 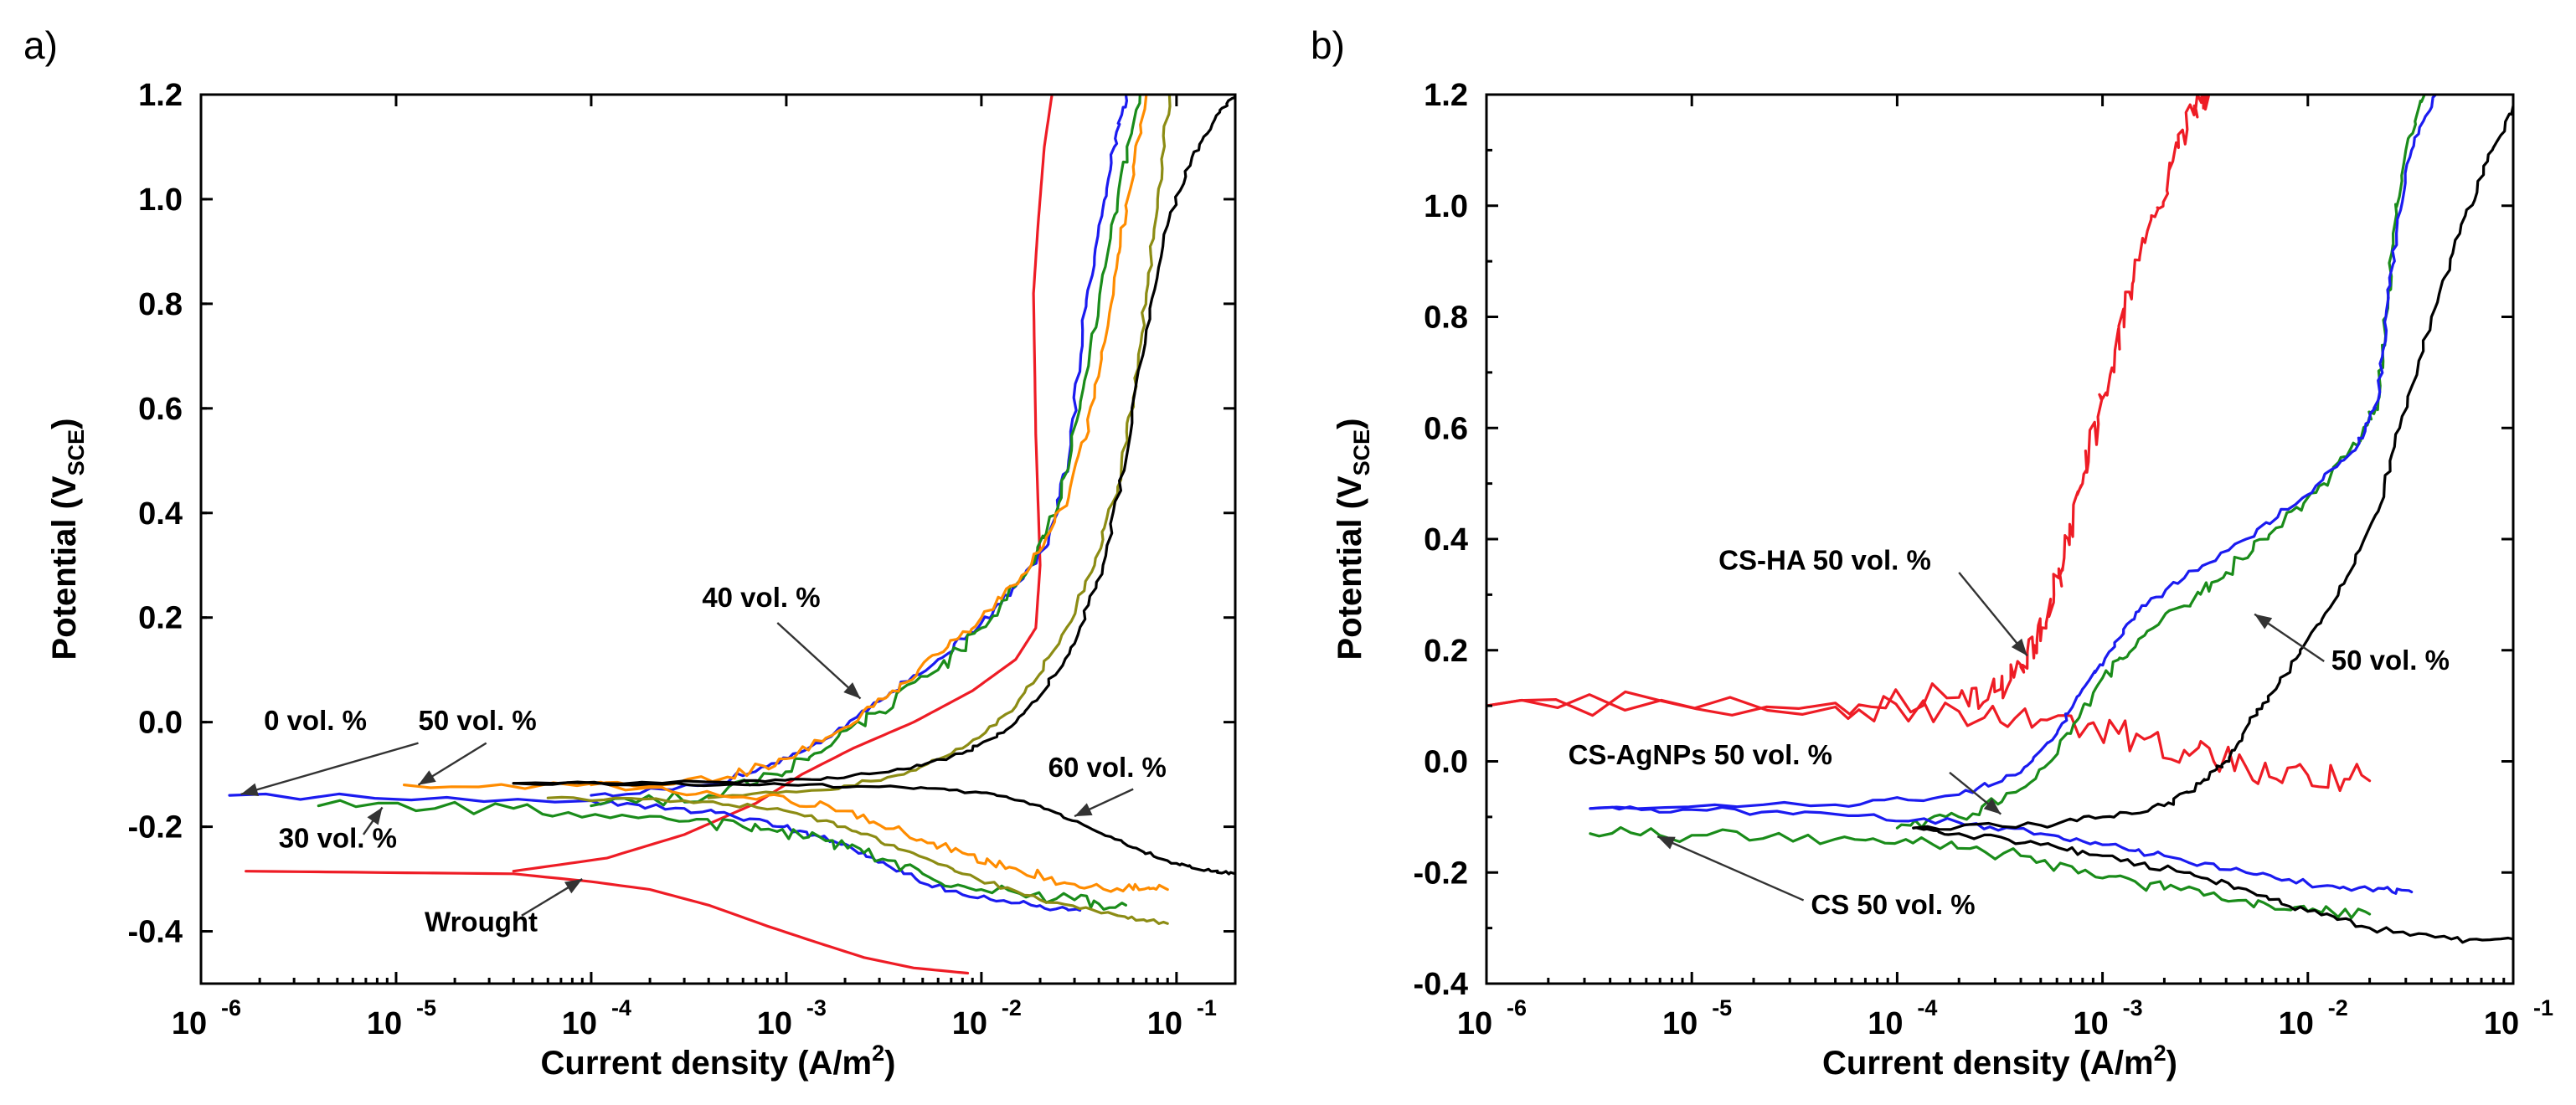 What do you see at coordinates (1328, 45) in the screenshot?
I see `panel-label: b)` at bounding box center [1328, 45].